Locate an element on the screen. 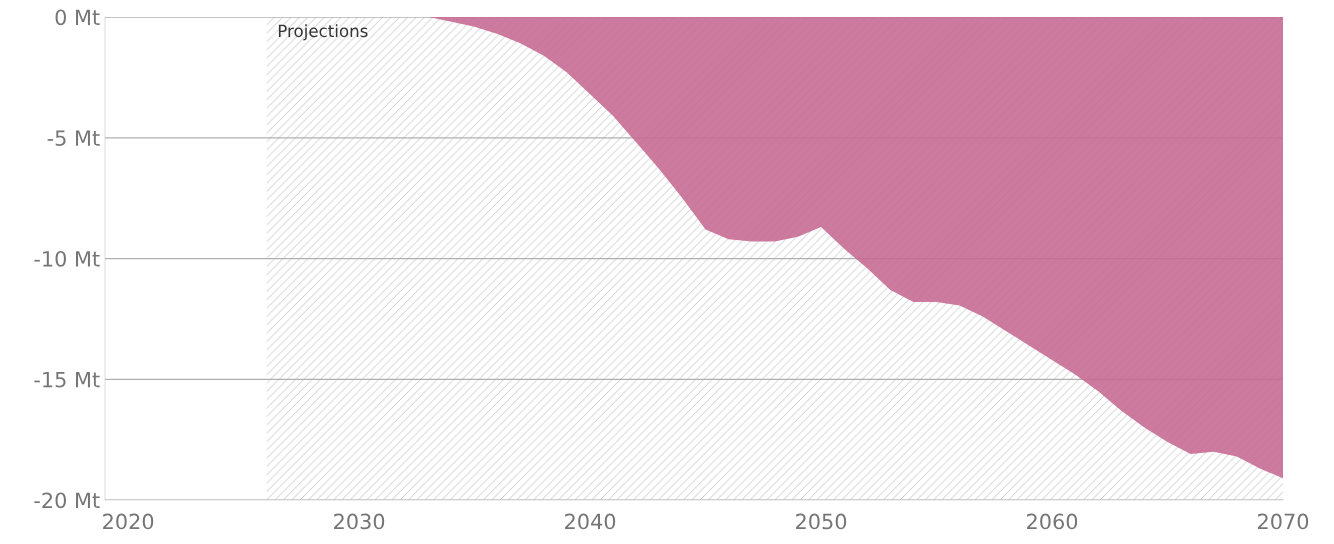 This screenshot has height=544, width=1334. x-tick-label: 2060 is located at coordinates (1052, 521).